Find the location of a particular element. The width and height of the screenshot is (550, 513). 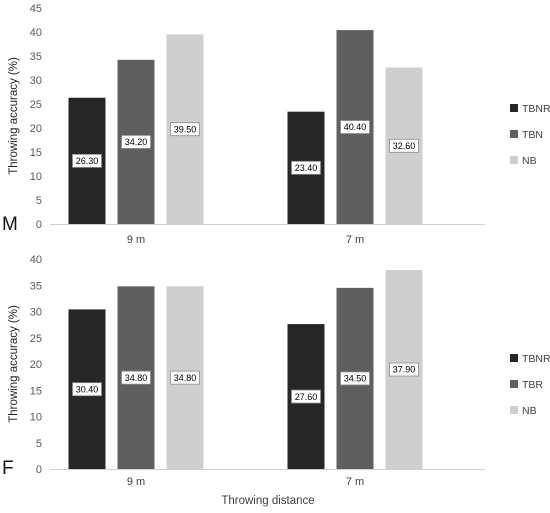

data-label: 30.40 is located at coordinates (87, 389).